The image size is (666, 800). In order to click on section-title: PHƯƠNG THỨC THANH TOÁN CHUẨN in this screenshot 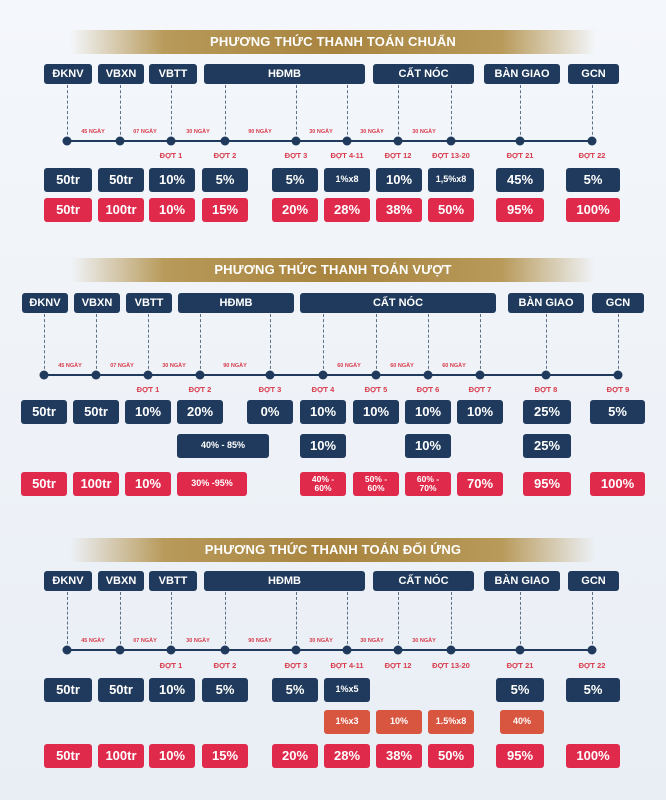, I will do `click(333, 42)`.